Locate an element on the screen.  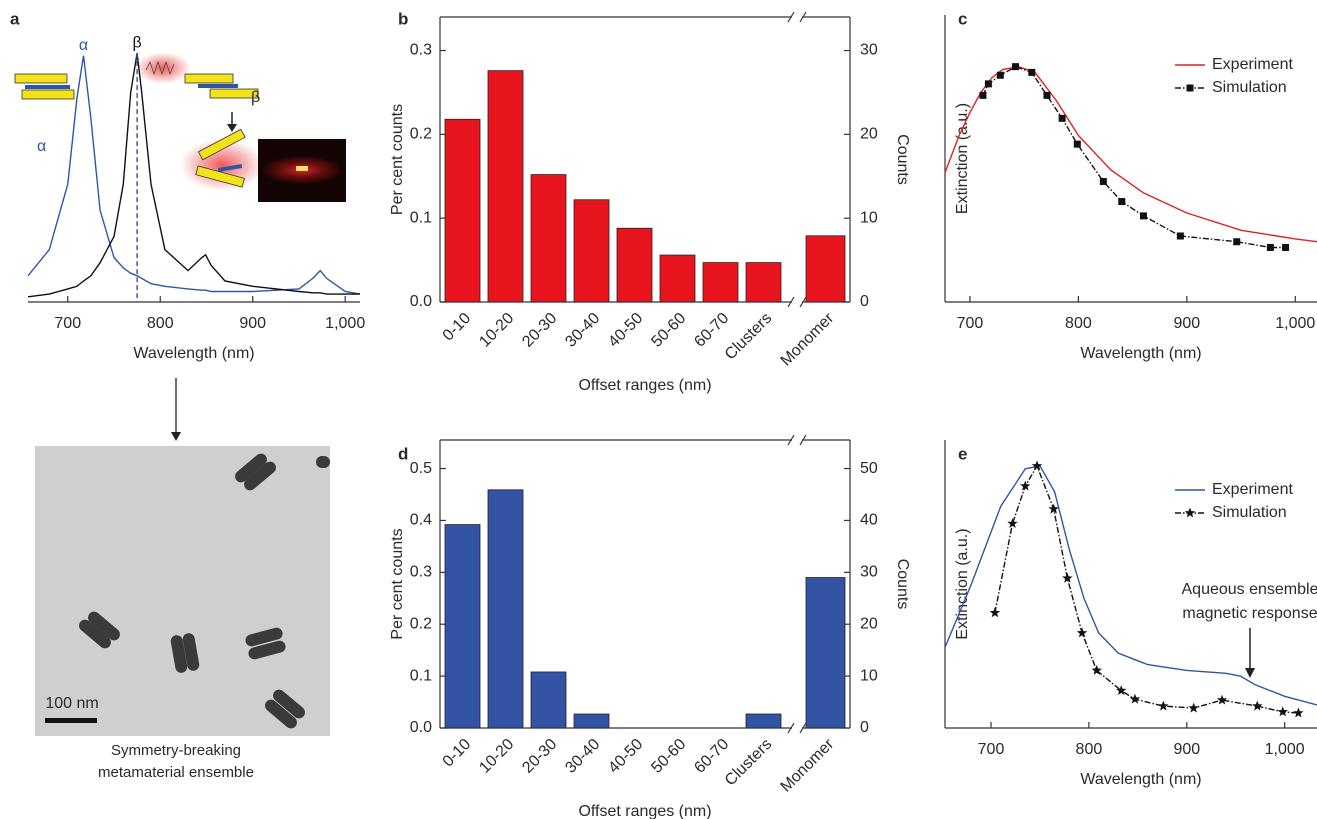
y2-tick-label: 50 is located at coordinates (869, 468).